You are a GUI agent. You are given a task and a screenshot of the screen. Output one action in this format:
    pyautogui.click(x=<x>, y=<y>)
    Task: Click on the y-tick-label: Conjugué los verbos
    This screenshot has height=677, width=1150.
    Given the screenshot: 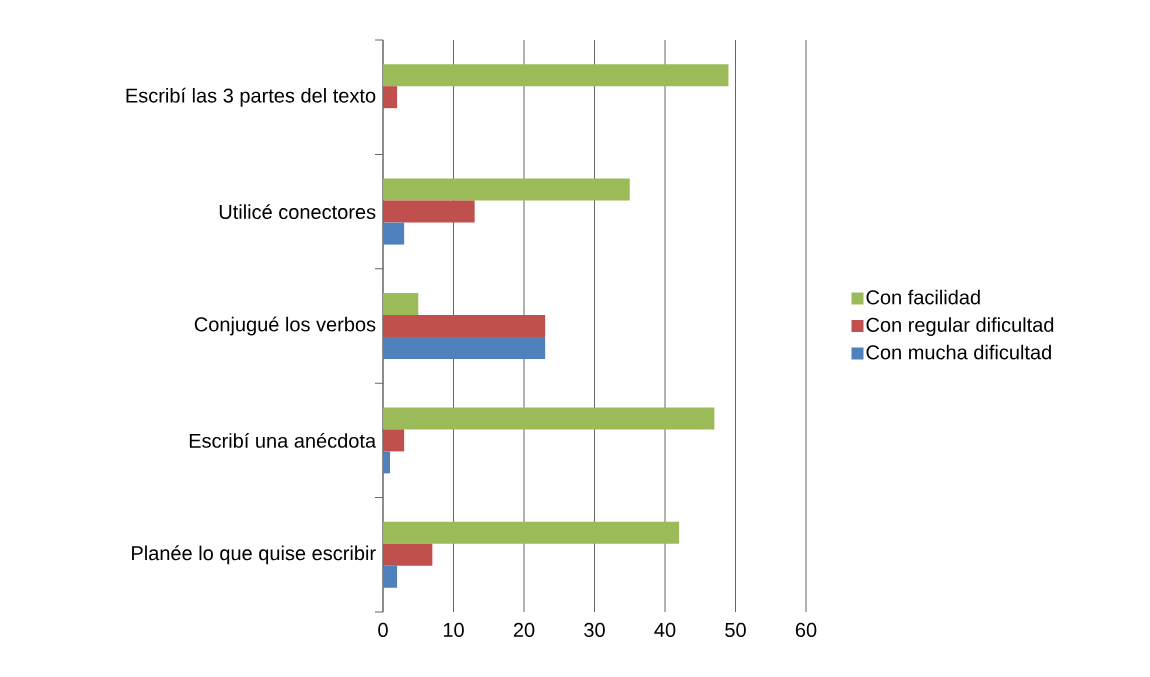 What is the action you would take?
    pyautogui.click(x=285, y=326)
    